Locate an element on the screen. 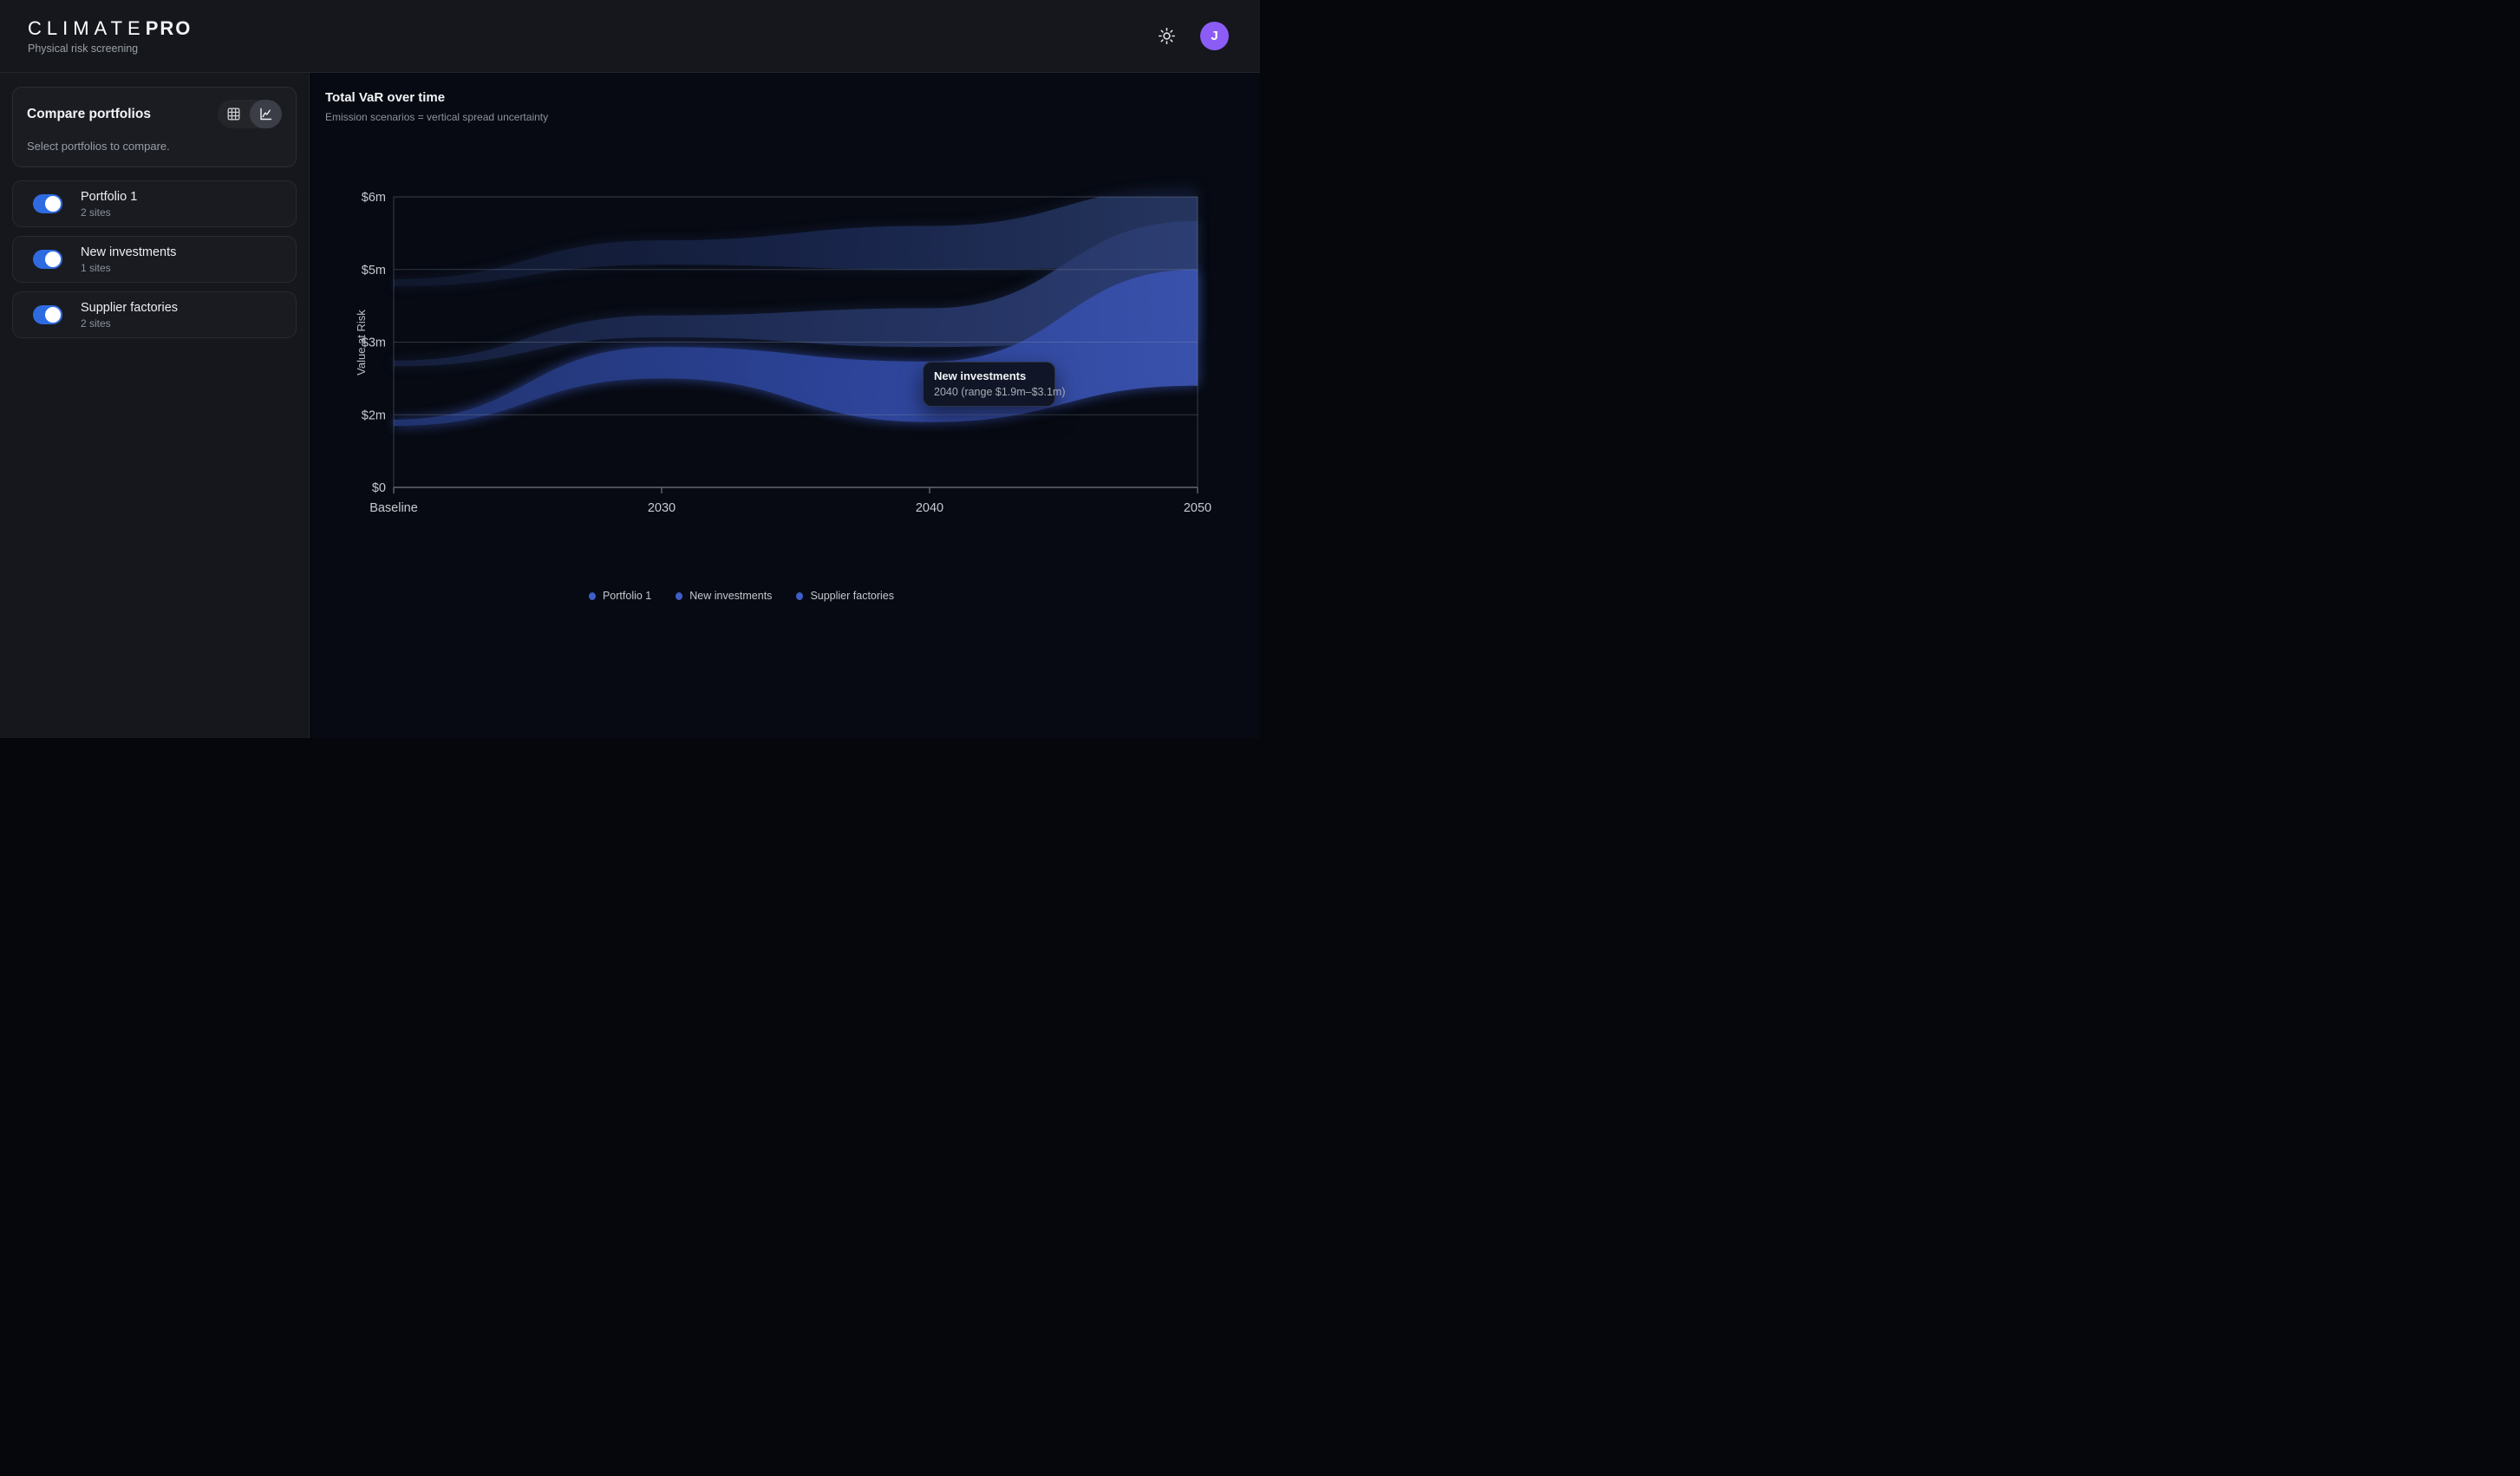 The width and height of the screenshot is (2520, 1476). portfolio-name: Portfolio 1 is located at coordinates (109, 196).